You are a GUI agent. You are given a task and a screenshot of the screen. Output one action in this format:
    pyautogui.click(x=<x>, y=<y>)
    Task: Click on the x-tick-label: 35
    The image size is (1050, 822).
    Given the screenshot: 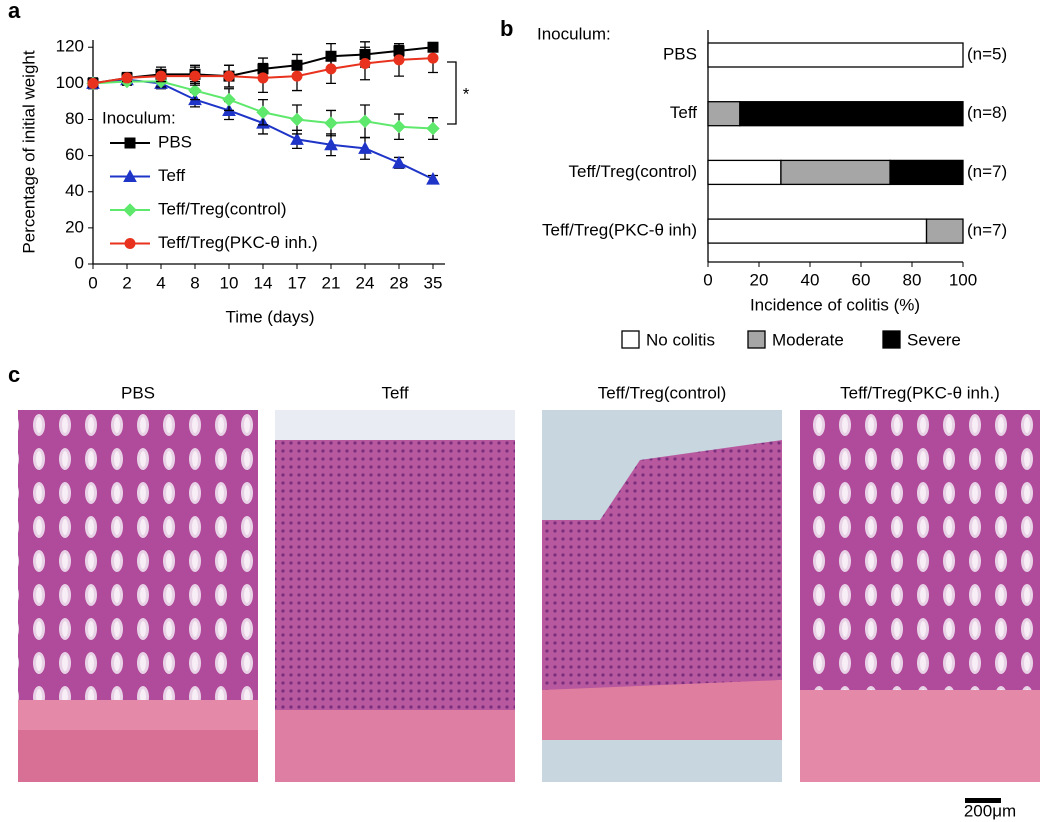 What is the action you would take?
    pyautogui.click(x=433, y=282)
    